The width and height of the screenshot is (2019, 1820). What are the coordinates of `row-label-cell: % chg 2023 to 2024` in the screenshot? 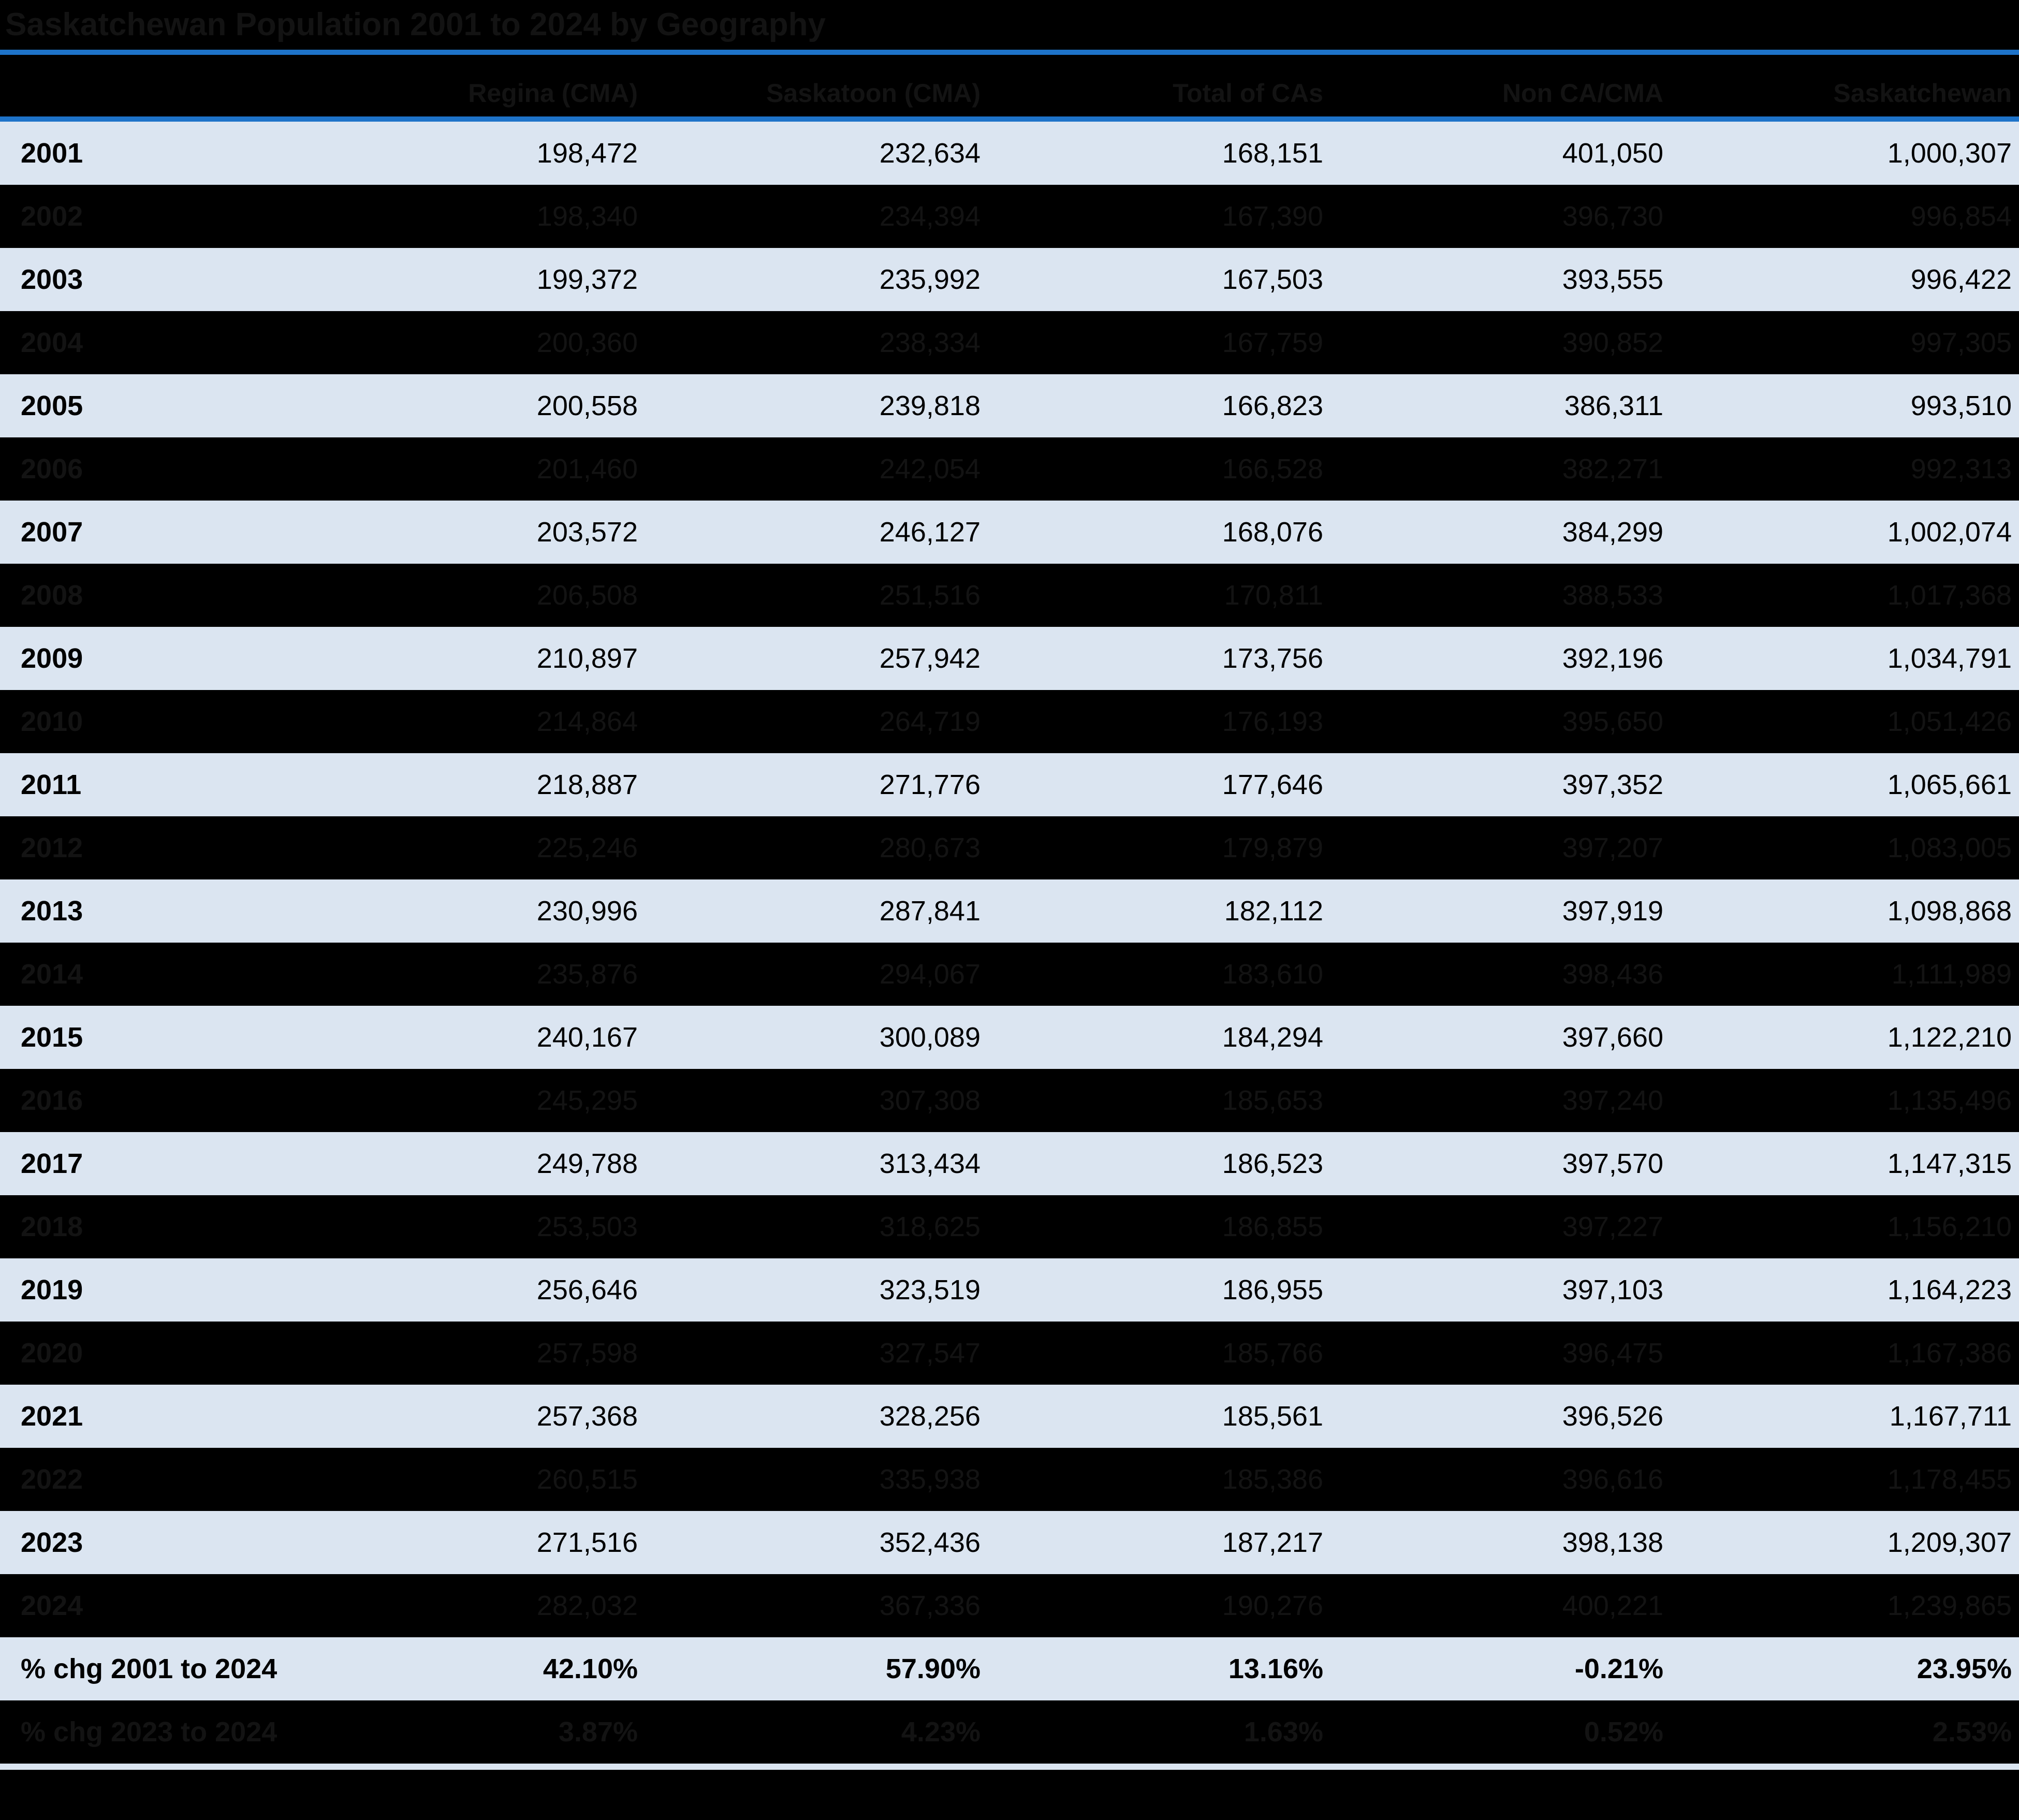 It's located at (149, 1732).